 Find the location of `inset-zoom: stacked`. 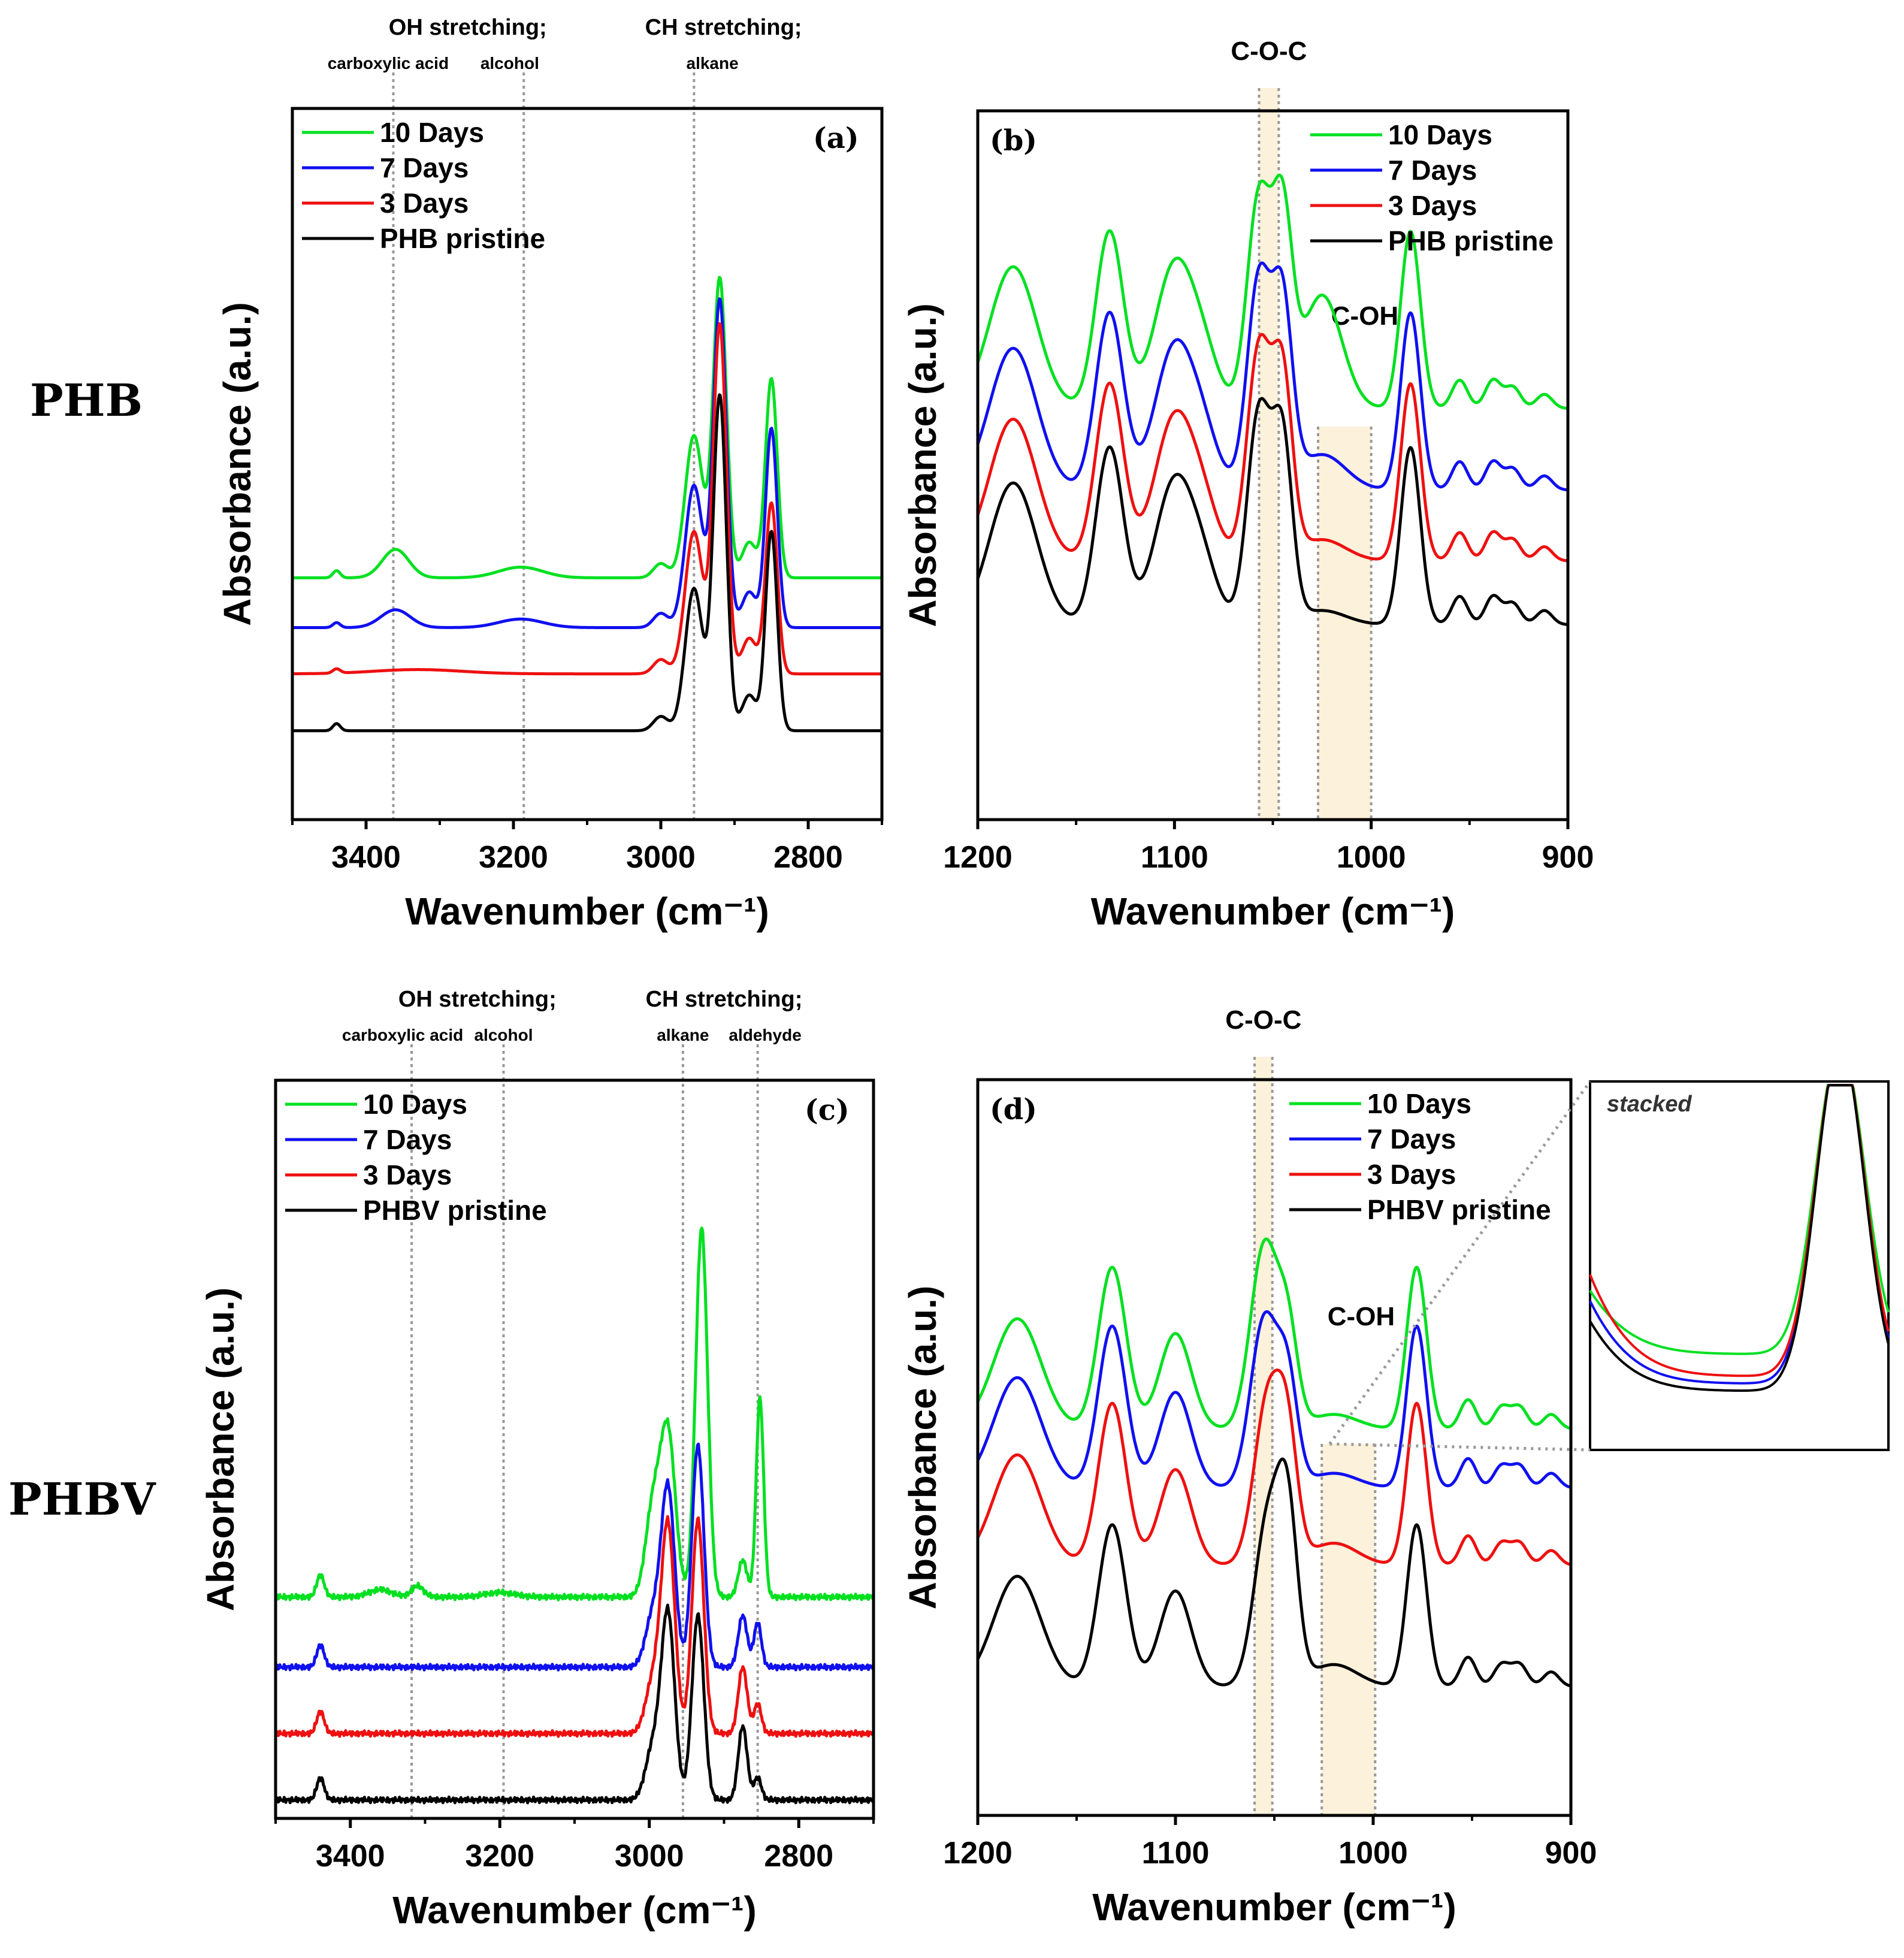

inset-zoom: stacked is located at coordinates (1609, 1266).